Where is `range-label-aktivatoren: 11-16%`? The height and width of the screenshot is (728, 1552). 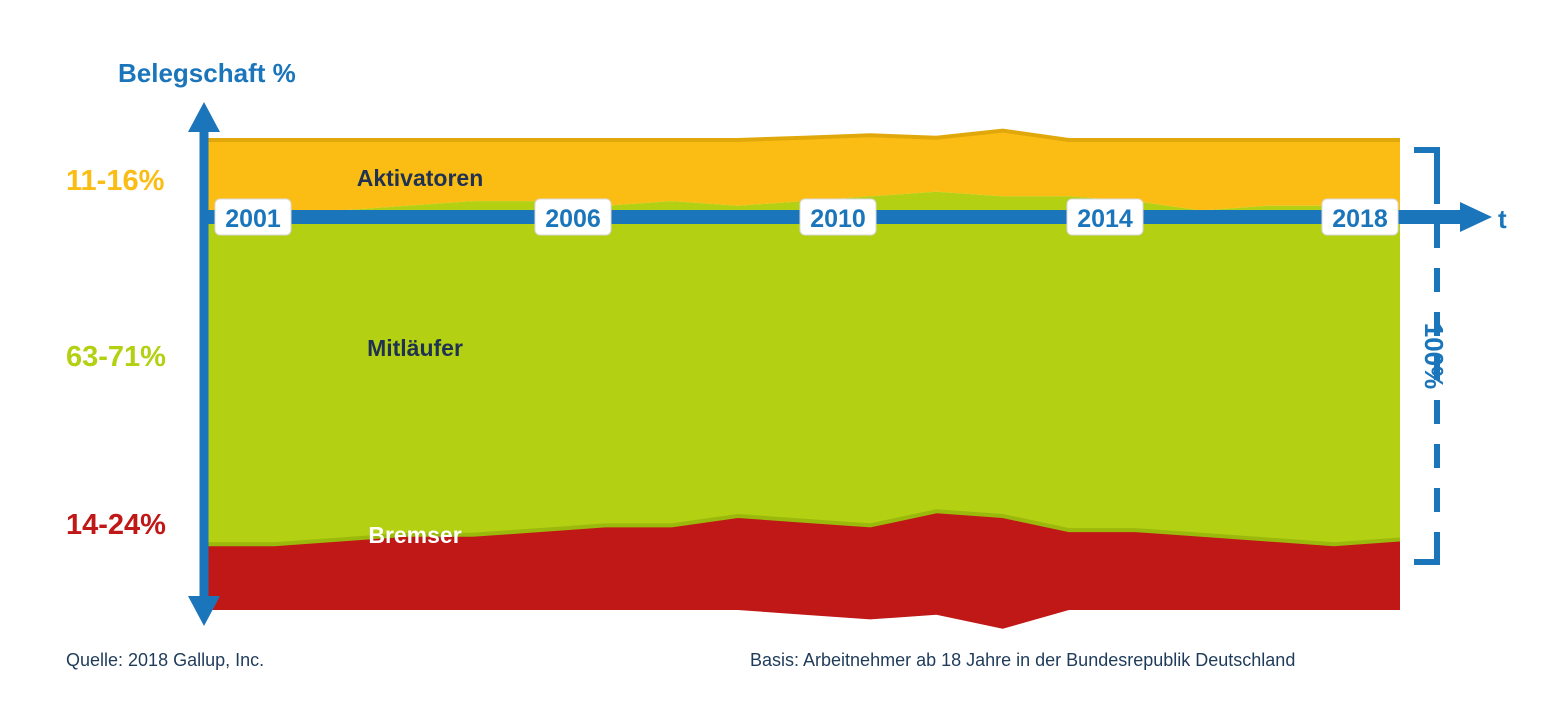 range-label-aktivatoren: 11-16% is located at coordinates (115, 181).